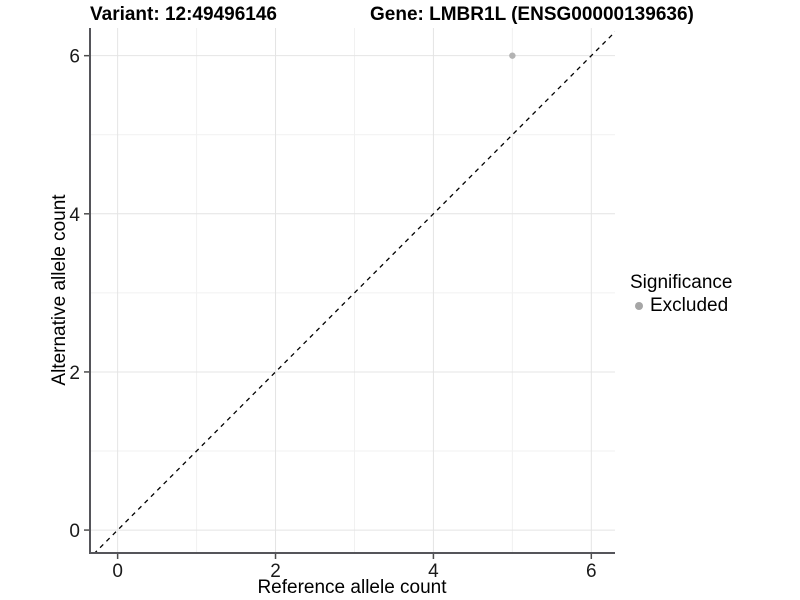 Image resolution: width=800 pixels, height=600 pixels. Describe the element at coordinates (74, 215) in the screenshot. I see `y-tick-label: 4` at that location.